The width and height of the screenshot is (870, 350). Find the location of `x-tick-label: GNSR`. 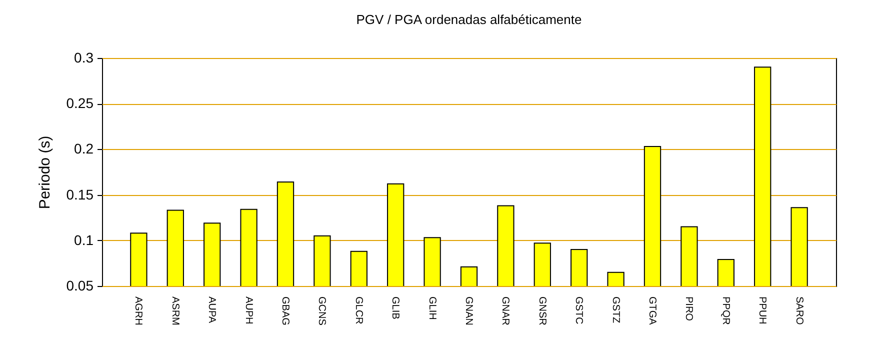

x-tick-label: GNSR is located at coordinates (542, 311).